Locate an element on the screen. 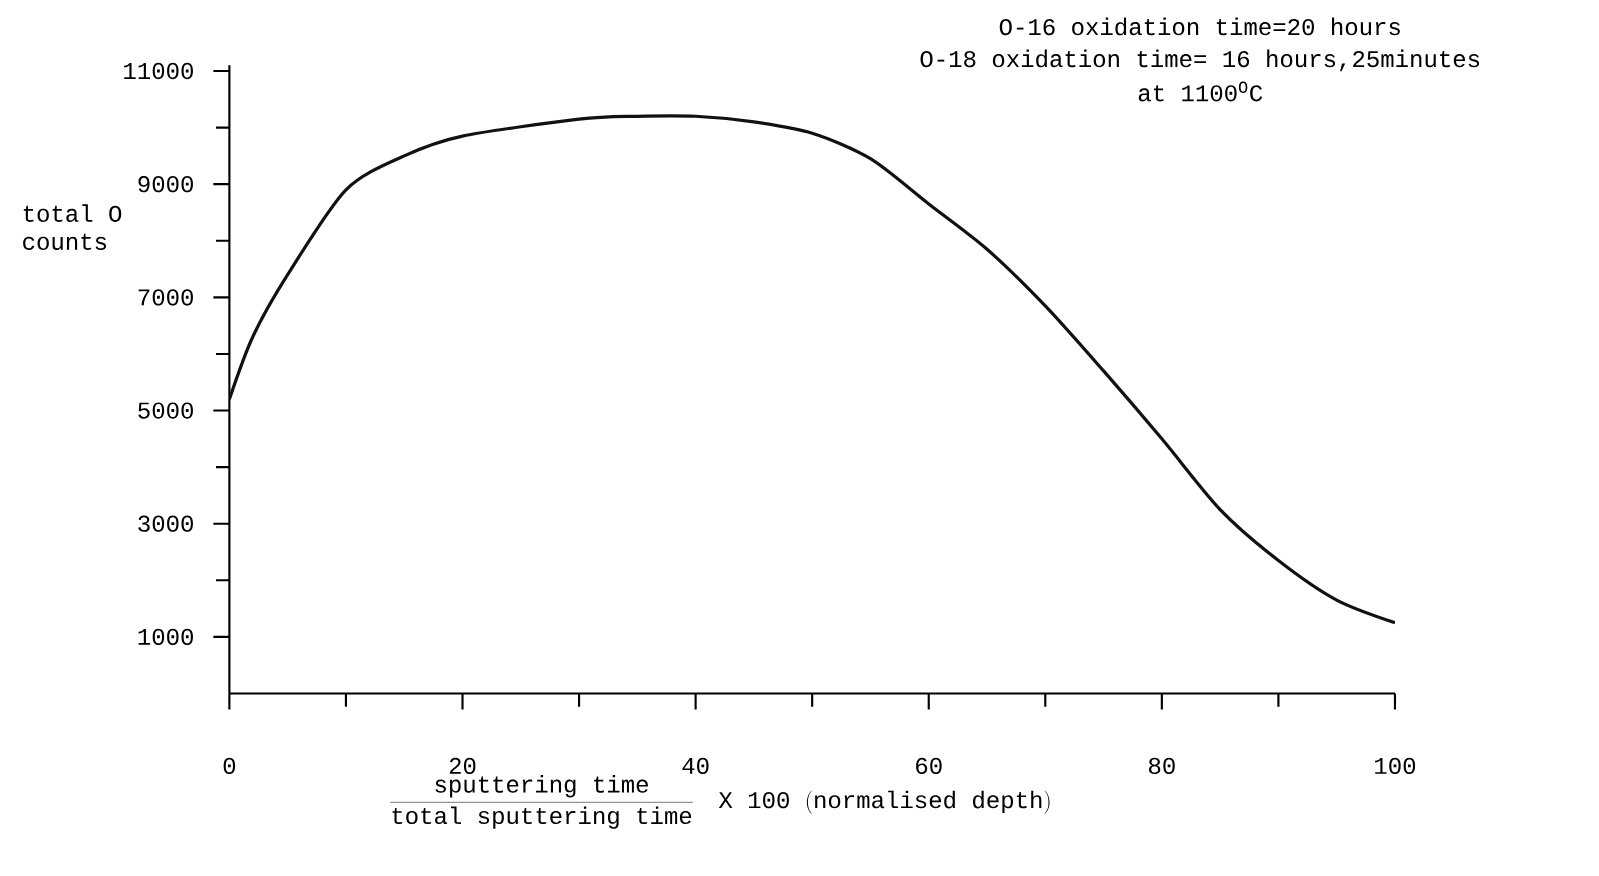 Image resolution: width=1599 pixels, height=876 pixels. annotation: at 1100$^{O}$C is located at coordinates (1200, 91).